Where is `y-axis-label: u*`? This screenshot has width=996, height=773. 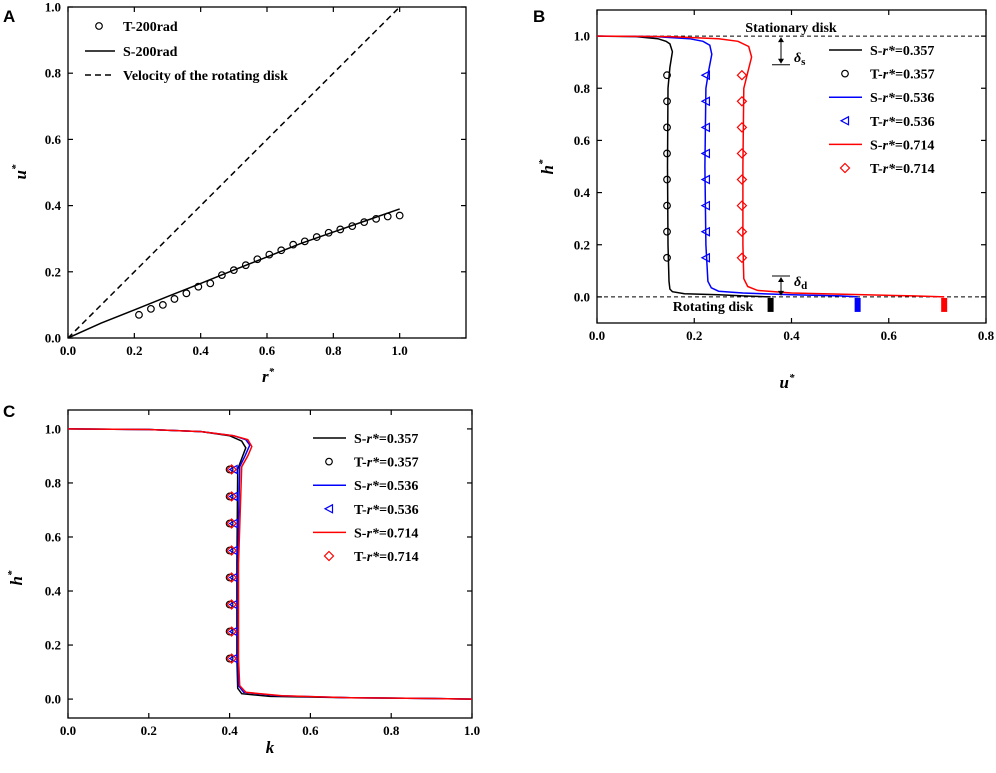 y-axis-label: u* is located at coordinates (20, 171).